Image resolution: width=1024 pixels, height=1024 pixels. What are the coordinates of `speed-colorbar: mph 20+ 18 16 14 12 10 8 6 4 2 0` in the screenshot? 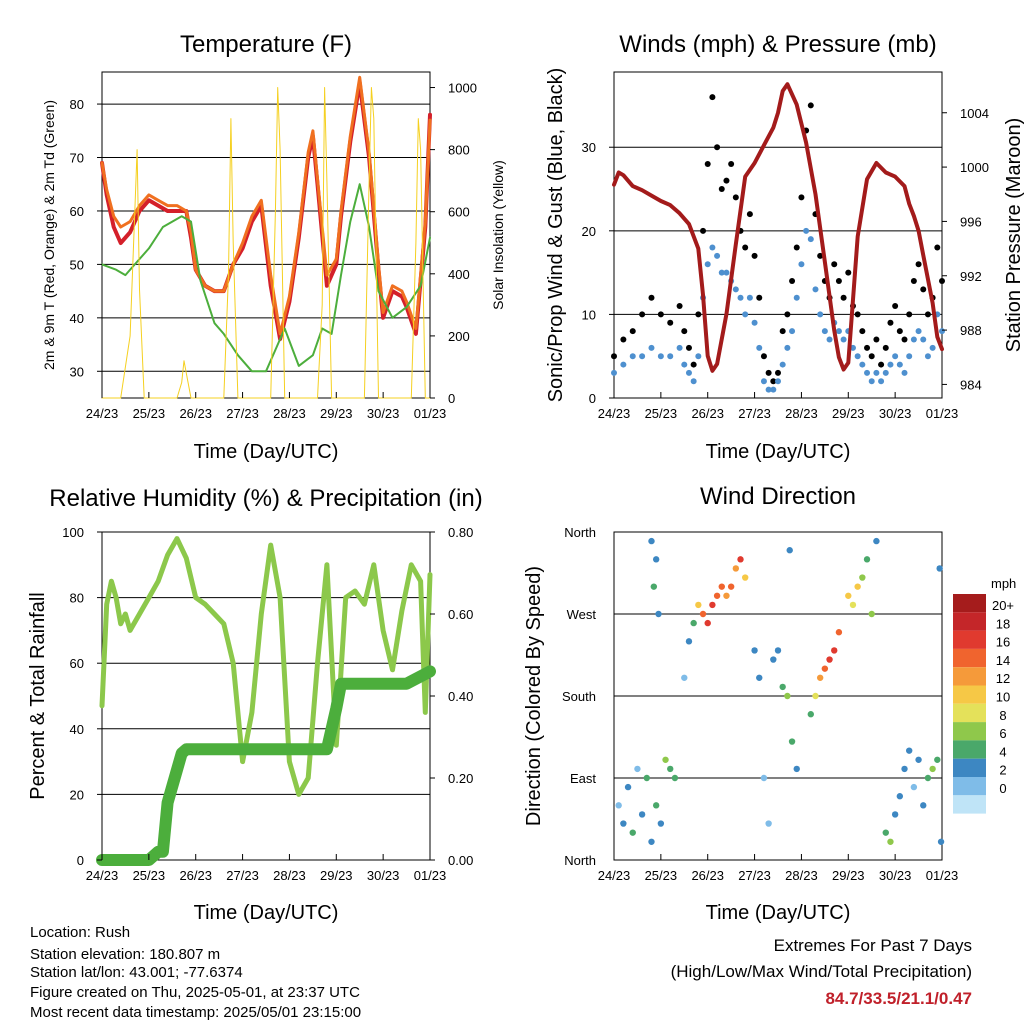 It's located at (984, 695).